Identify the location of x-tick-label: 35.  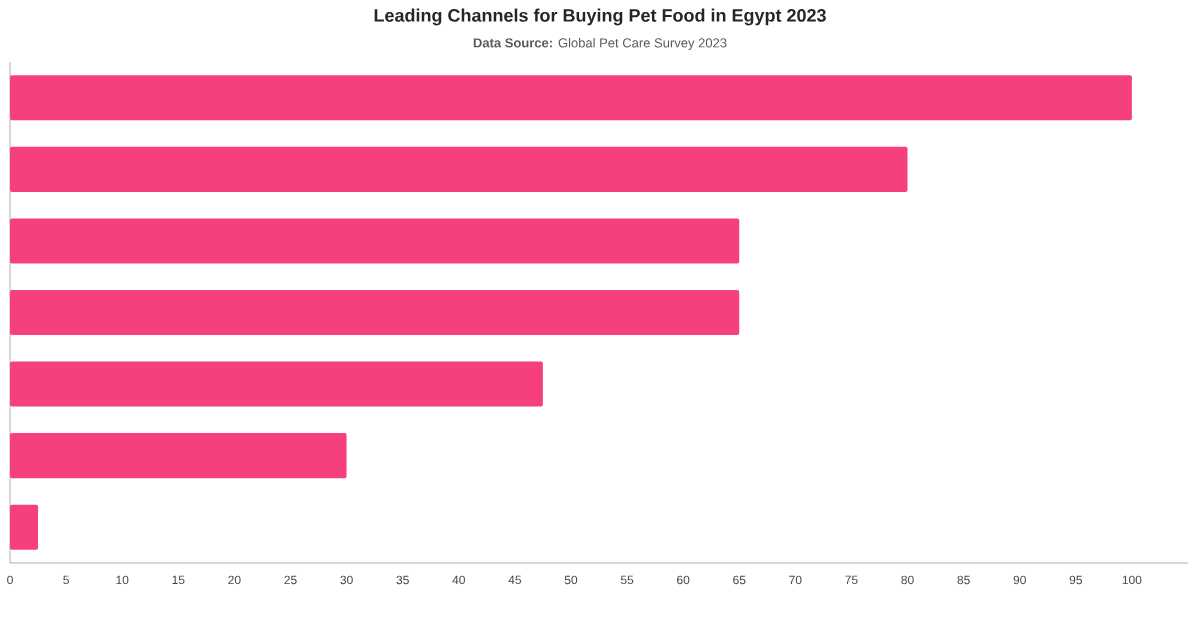
(402, 580).